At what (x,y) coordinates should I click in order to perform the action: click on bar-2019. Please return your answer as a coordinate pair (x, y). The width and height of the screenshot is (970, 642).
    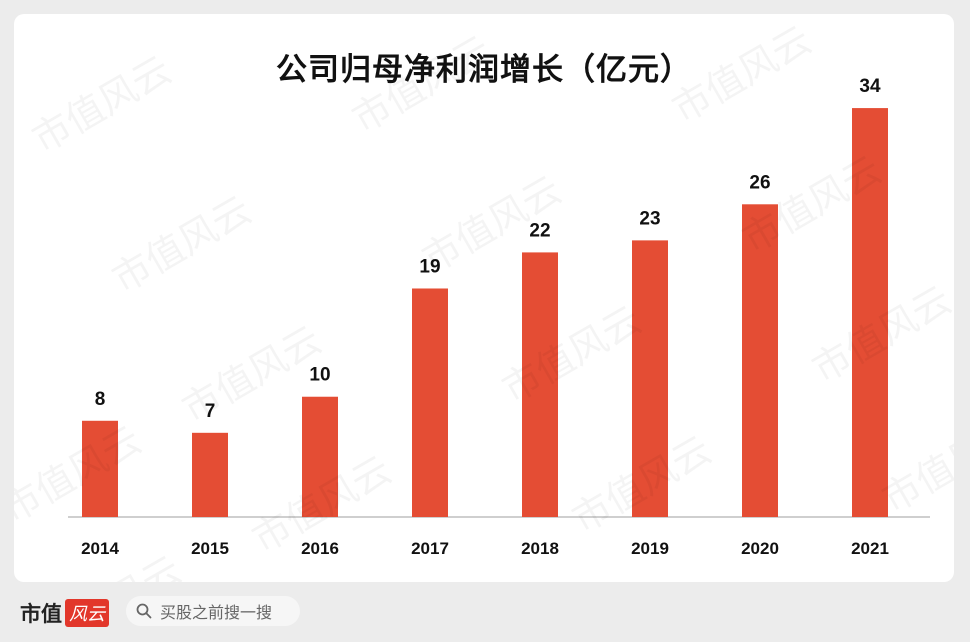
    Looking at the image, I should click on (650, 379).